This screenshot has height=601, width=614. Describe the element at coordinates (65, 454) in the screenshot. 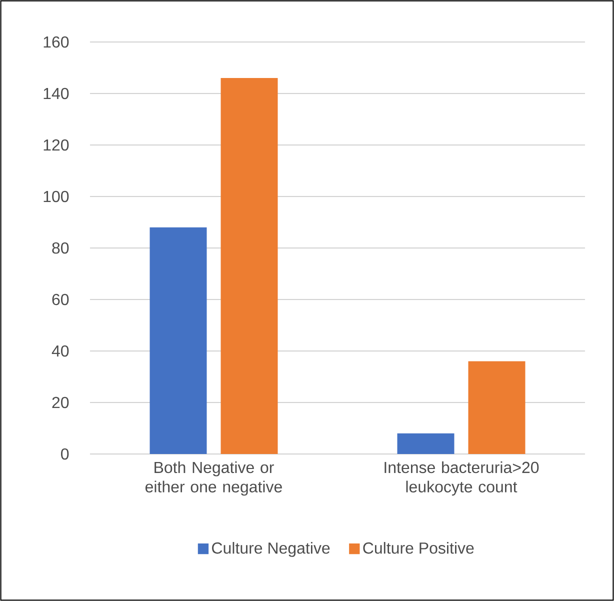

I see `y-tick-label: 0` at that location.